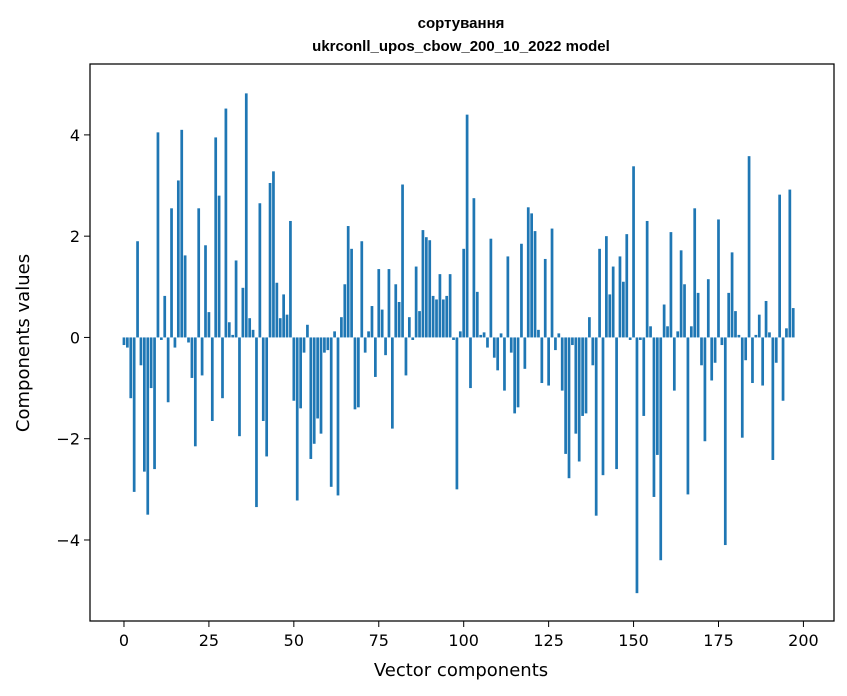 This screenshot has width=847, height=696. Describe the element at coordinates (461, 46) in the screenshot. I see `chart-subtitle: ukrconll_upos_cbow_200_10_2022 model` at that location.